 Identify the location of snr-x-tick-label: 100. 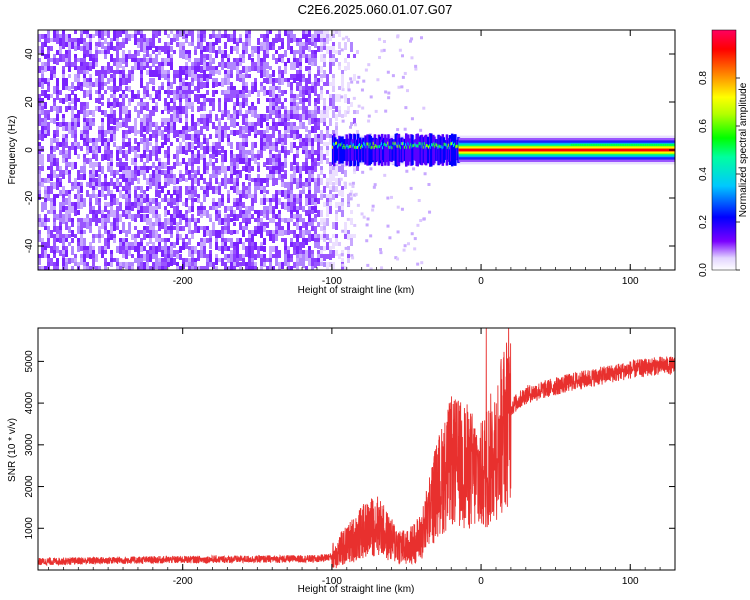
(630, 581).